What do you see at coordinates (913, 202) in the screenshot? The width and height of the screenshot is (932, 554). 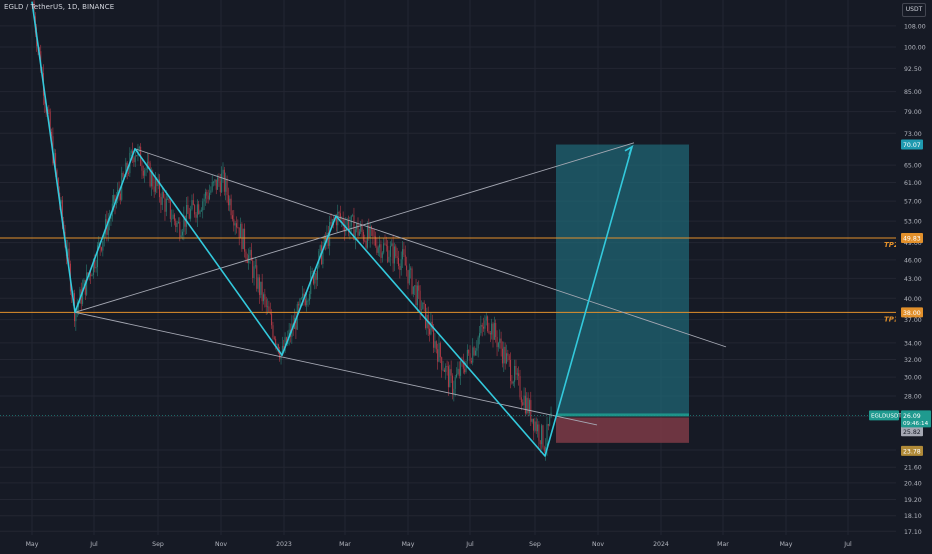 I see `price-tick-label: 57.00` at bounding box center [913, 202].